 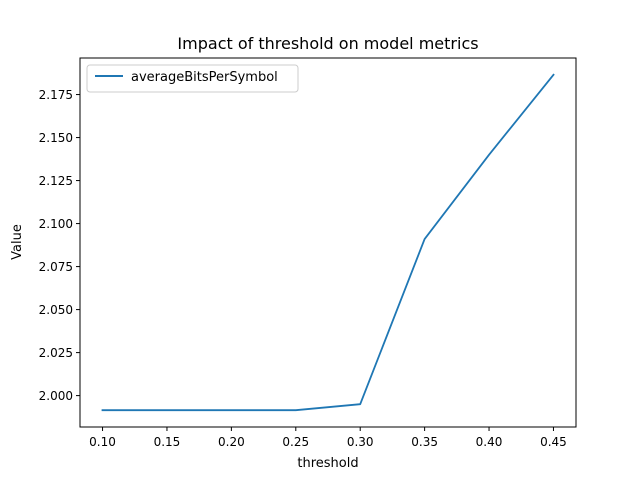 What do you see at coordinates (56, 353) in the screenshot?
I see `y-tick-label: 2.025` at bounding box center [56, 353].